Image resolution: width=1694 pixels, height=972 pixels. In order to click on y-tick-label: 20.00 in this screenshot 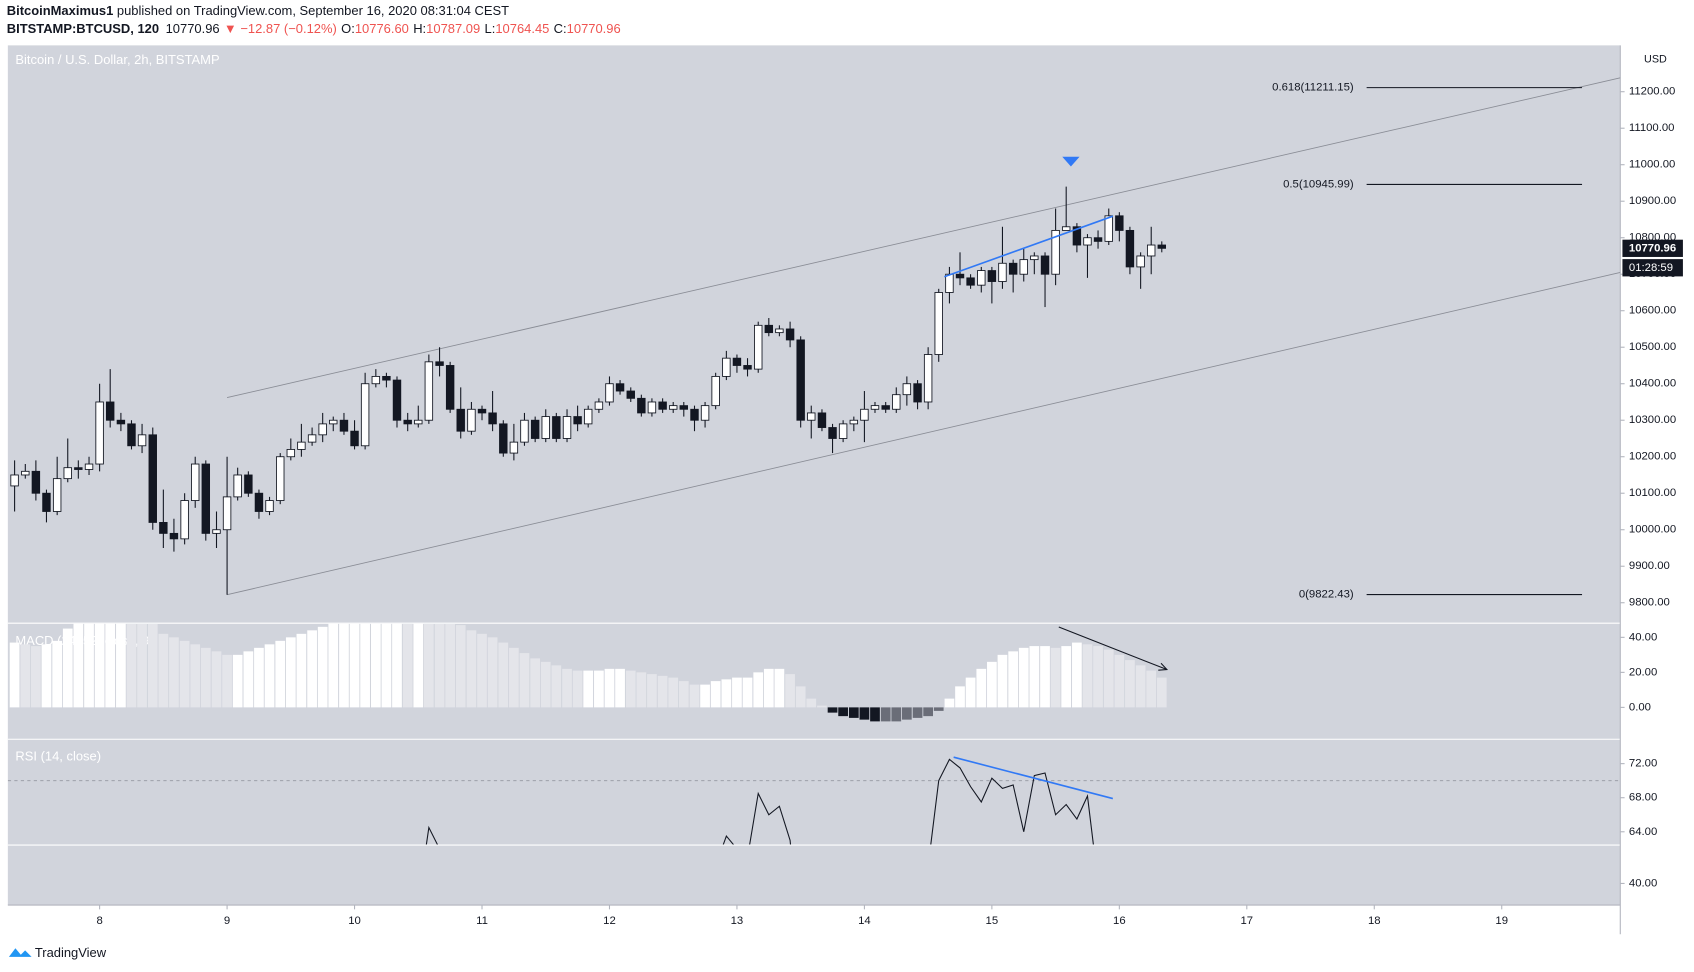, I will do `click(1643, 672)`.